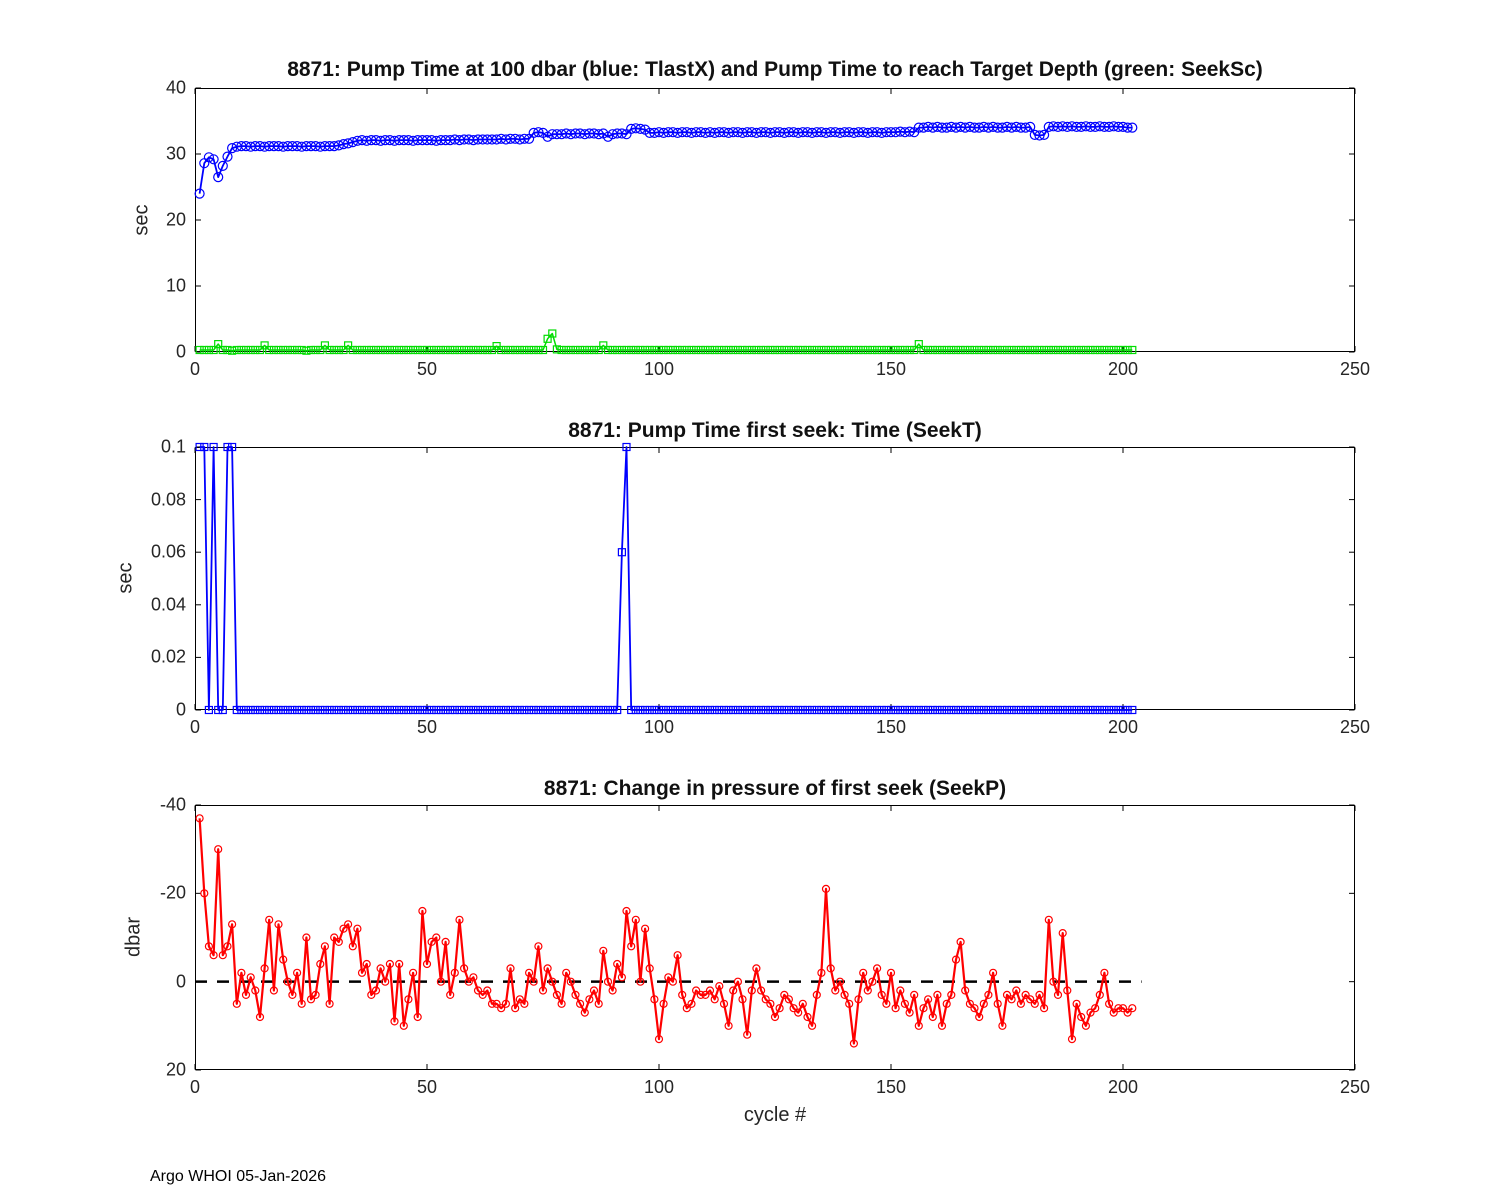 The height and width of the screenshot is (1200, 1500). Describe the element at coordinates (141, 220) in the screenshot. I see `chart1-y-axis-label: sec` at that location.